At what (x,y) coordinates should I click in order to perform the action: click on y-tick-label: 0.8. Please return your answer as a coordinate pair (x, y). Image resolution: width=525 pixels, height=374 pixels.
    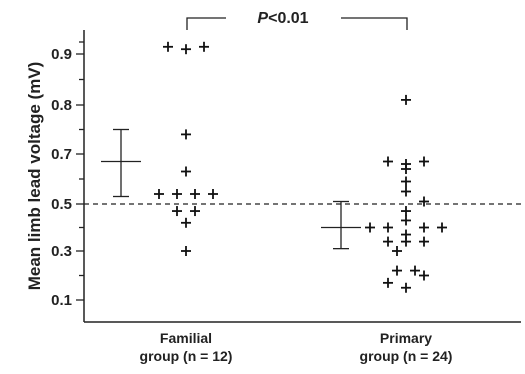
    Looking at the image, I should click on (61, 105).